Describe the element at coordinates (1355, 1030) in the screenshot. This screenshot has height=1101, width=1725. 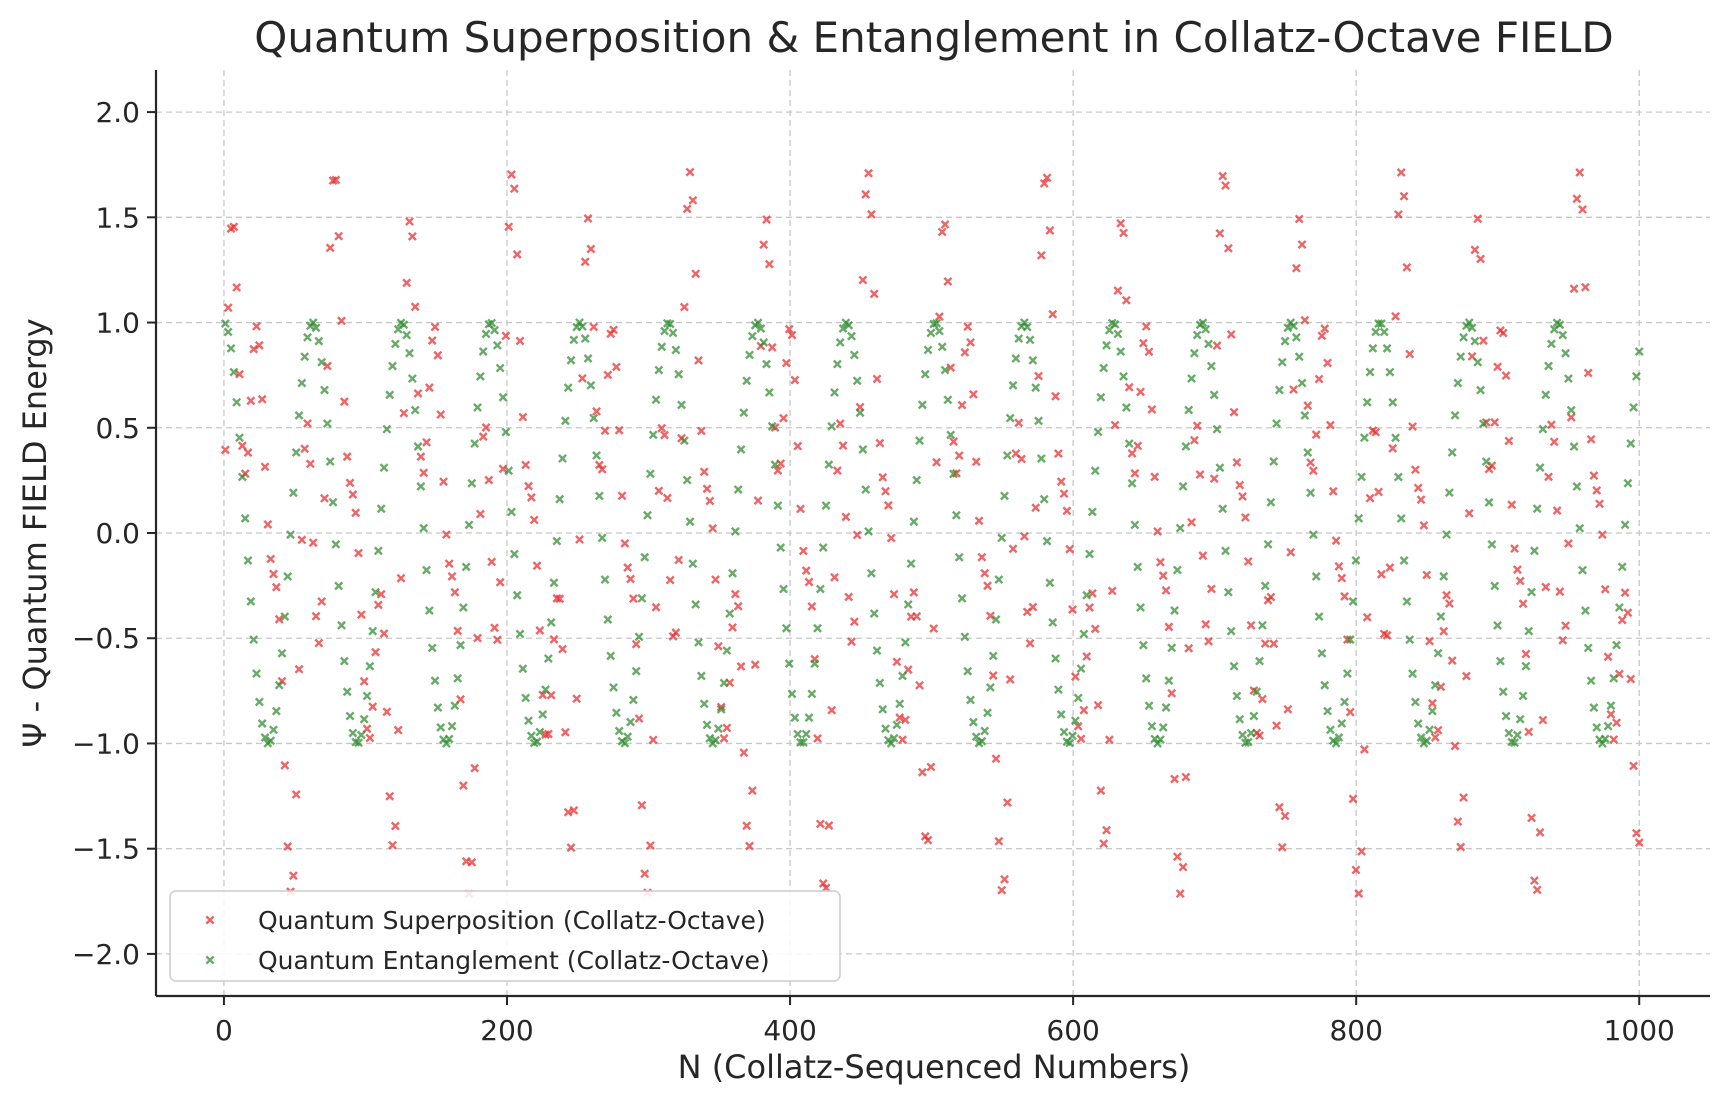
I see `x-tick-label: 800` at that location.